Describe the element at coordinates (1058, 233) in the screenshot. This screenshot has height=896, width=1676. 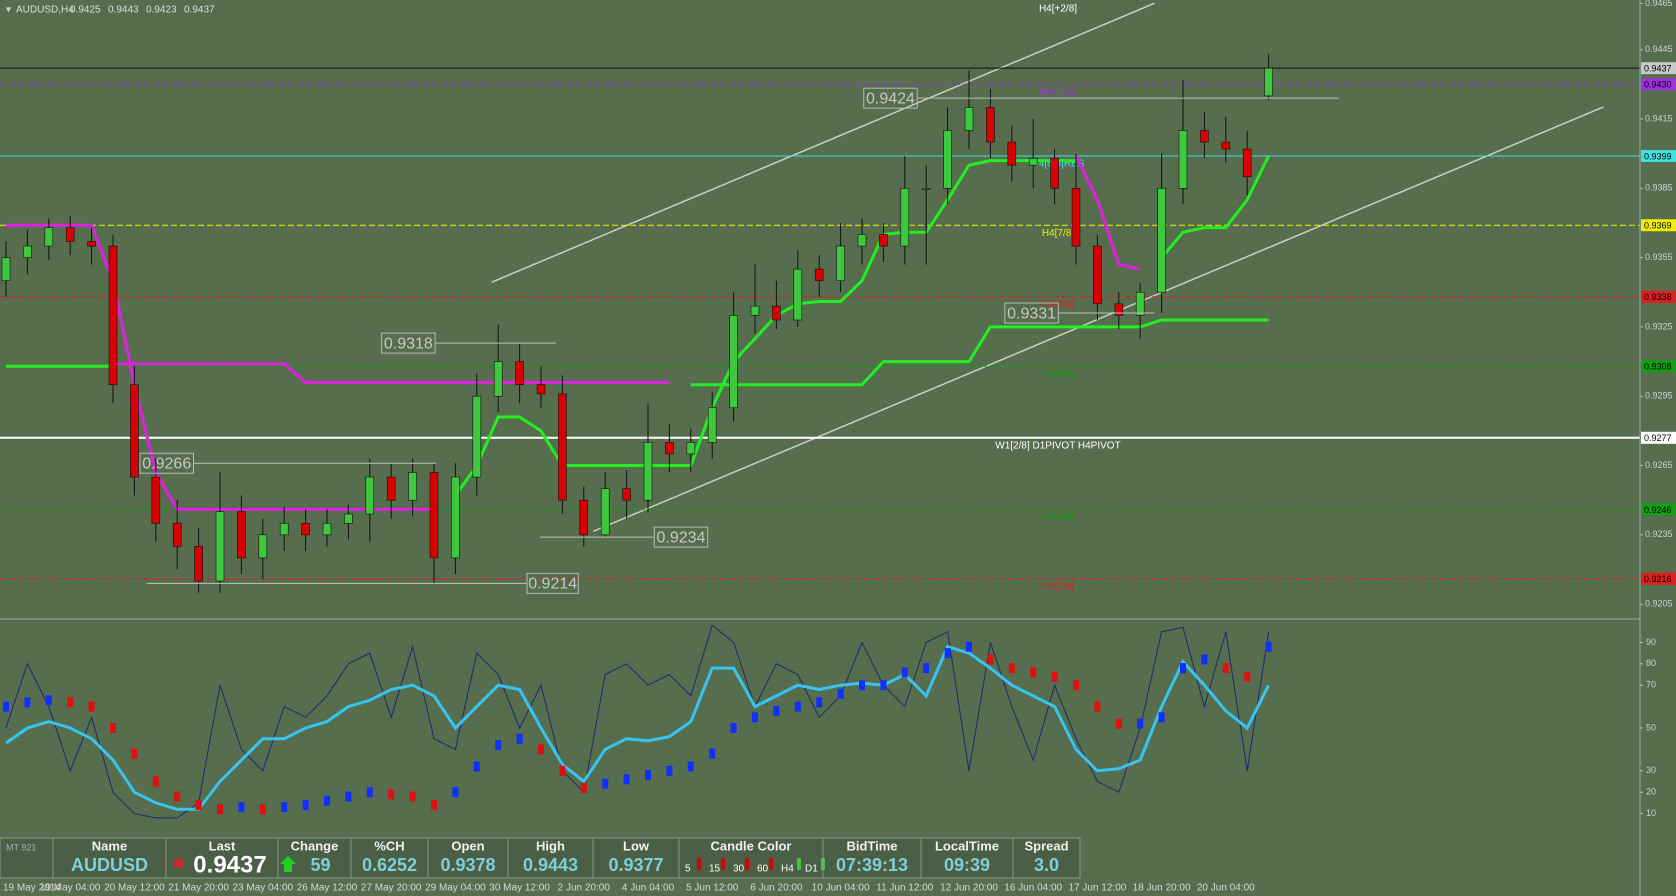
I see `level-label: H4[7/8]` at that location.